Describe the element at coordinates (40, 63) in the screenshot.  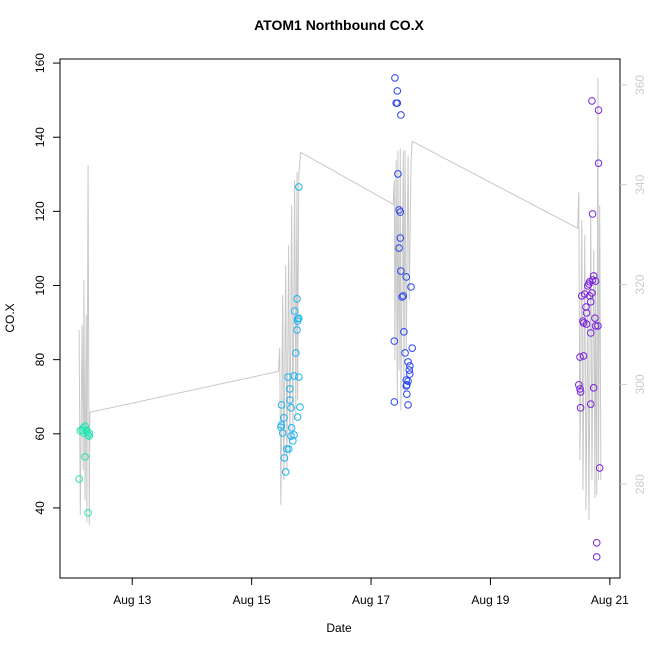
I see `y-tick-label: 160` at that location.